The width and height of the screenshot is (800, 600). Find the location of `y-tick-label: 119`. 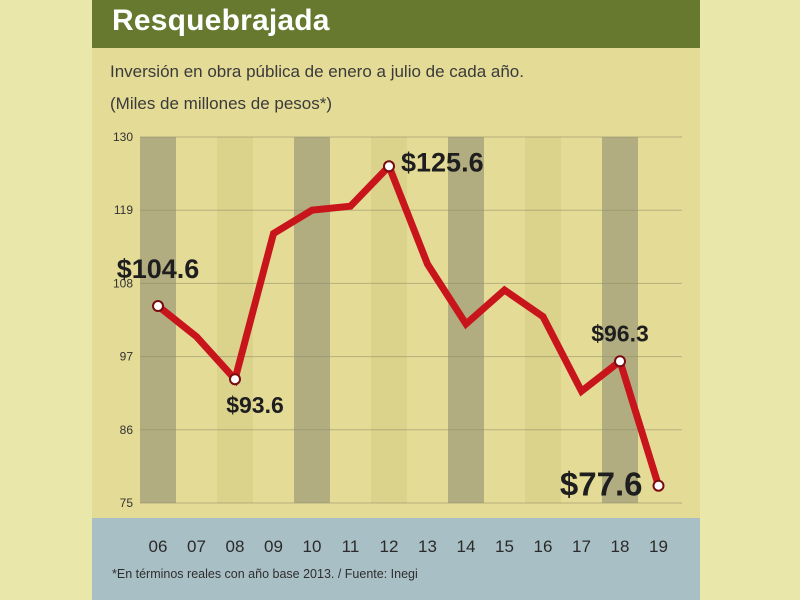

y-tick-label: 119 is located at coordinates (123, 210).